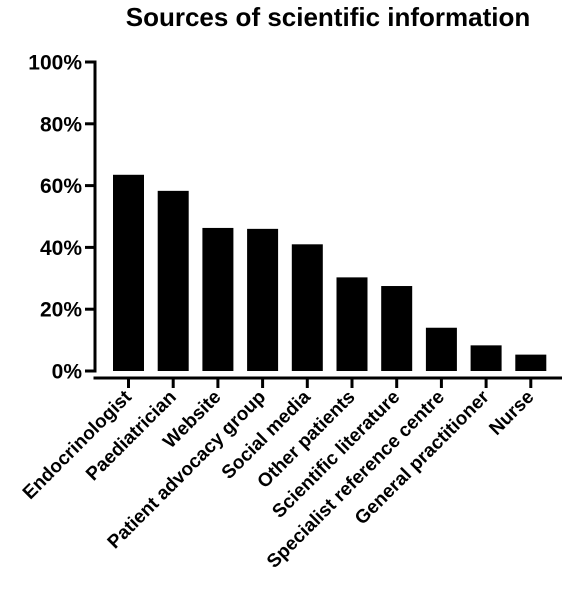 The height and width of the screenshot is (612, 564). Describe the element at coordinates (61, 124) in the screenshot. I see `y-tick-label: 80%` at that location.